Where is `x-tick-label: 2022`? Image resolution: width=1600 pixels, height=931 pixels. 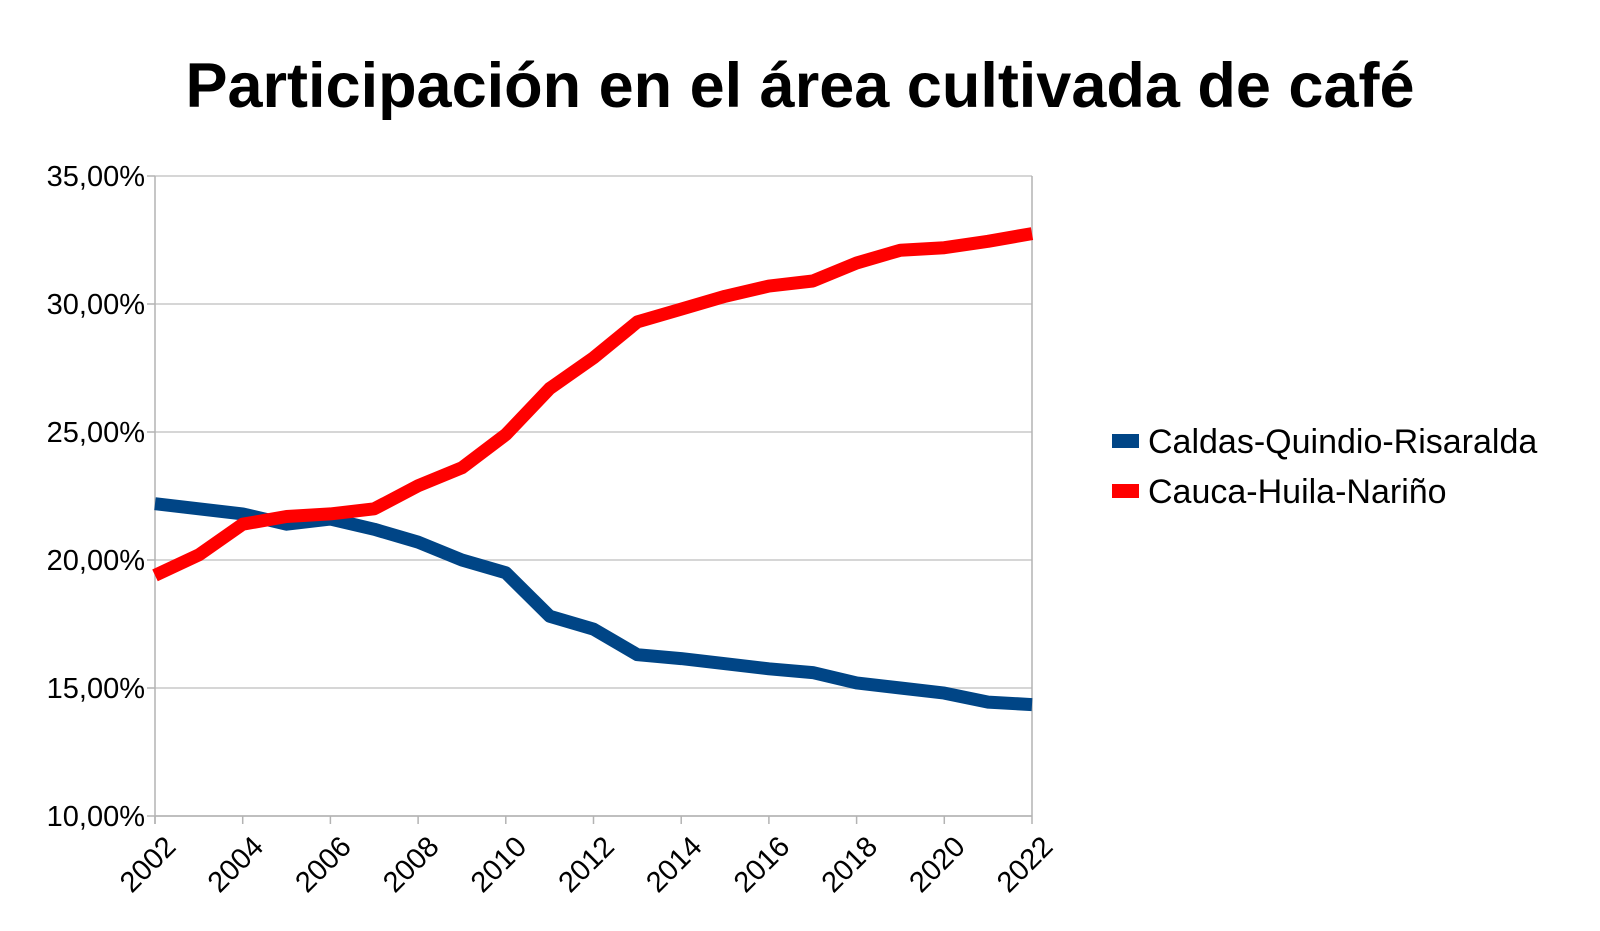 x-tick-label: 2022 is located at coordinates (1025, 865).